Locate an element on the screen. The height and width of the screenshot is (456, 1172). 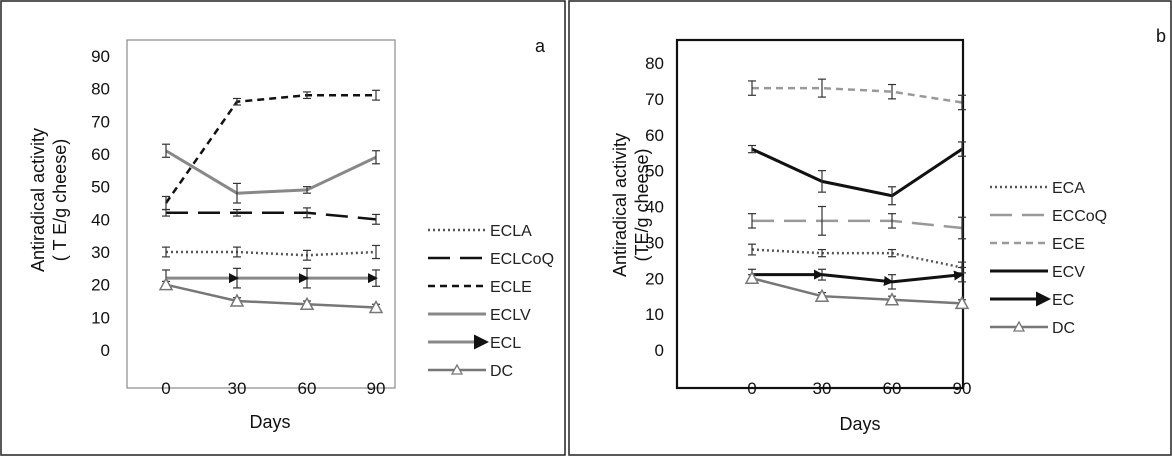
chart-b-y-tick-label: 50 is located at coordinates (654, 171).